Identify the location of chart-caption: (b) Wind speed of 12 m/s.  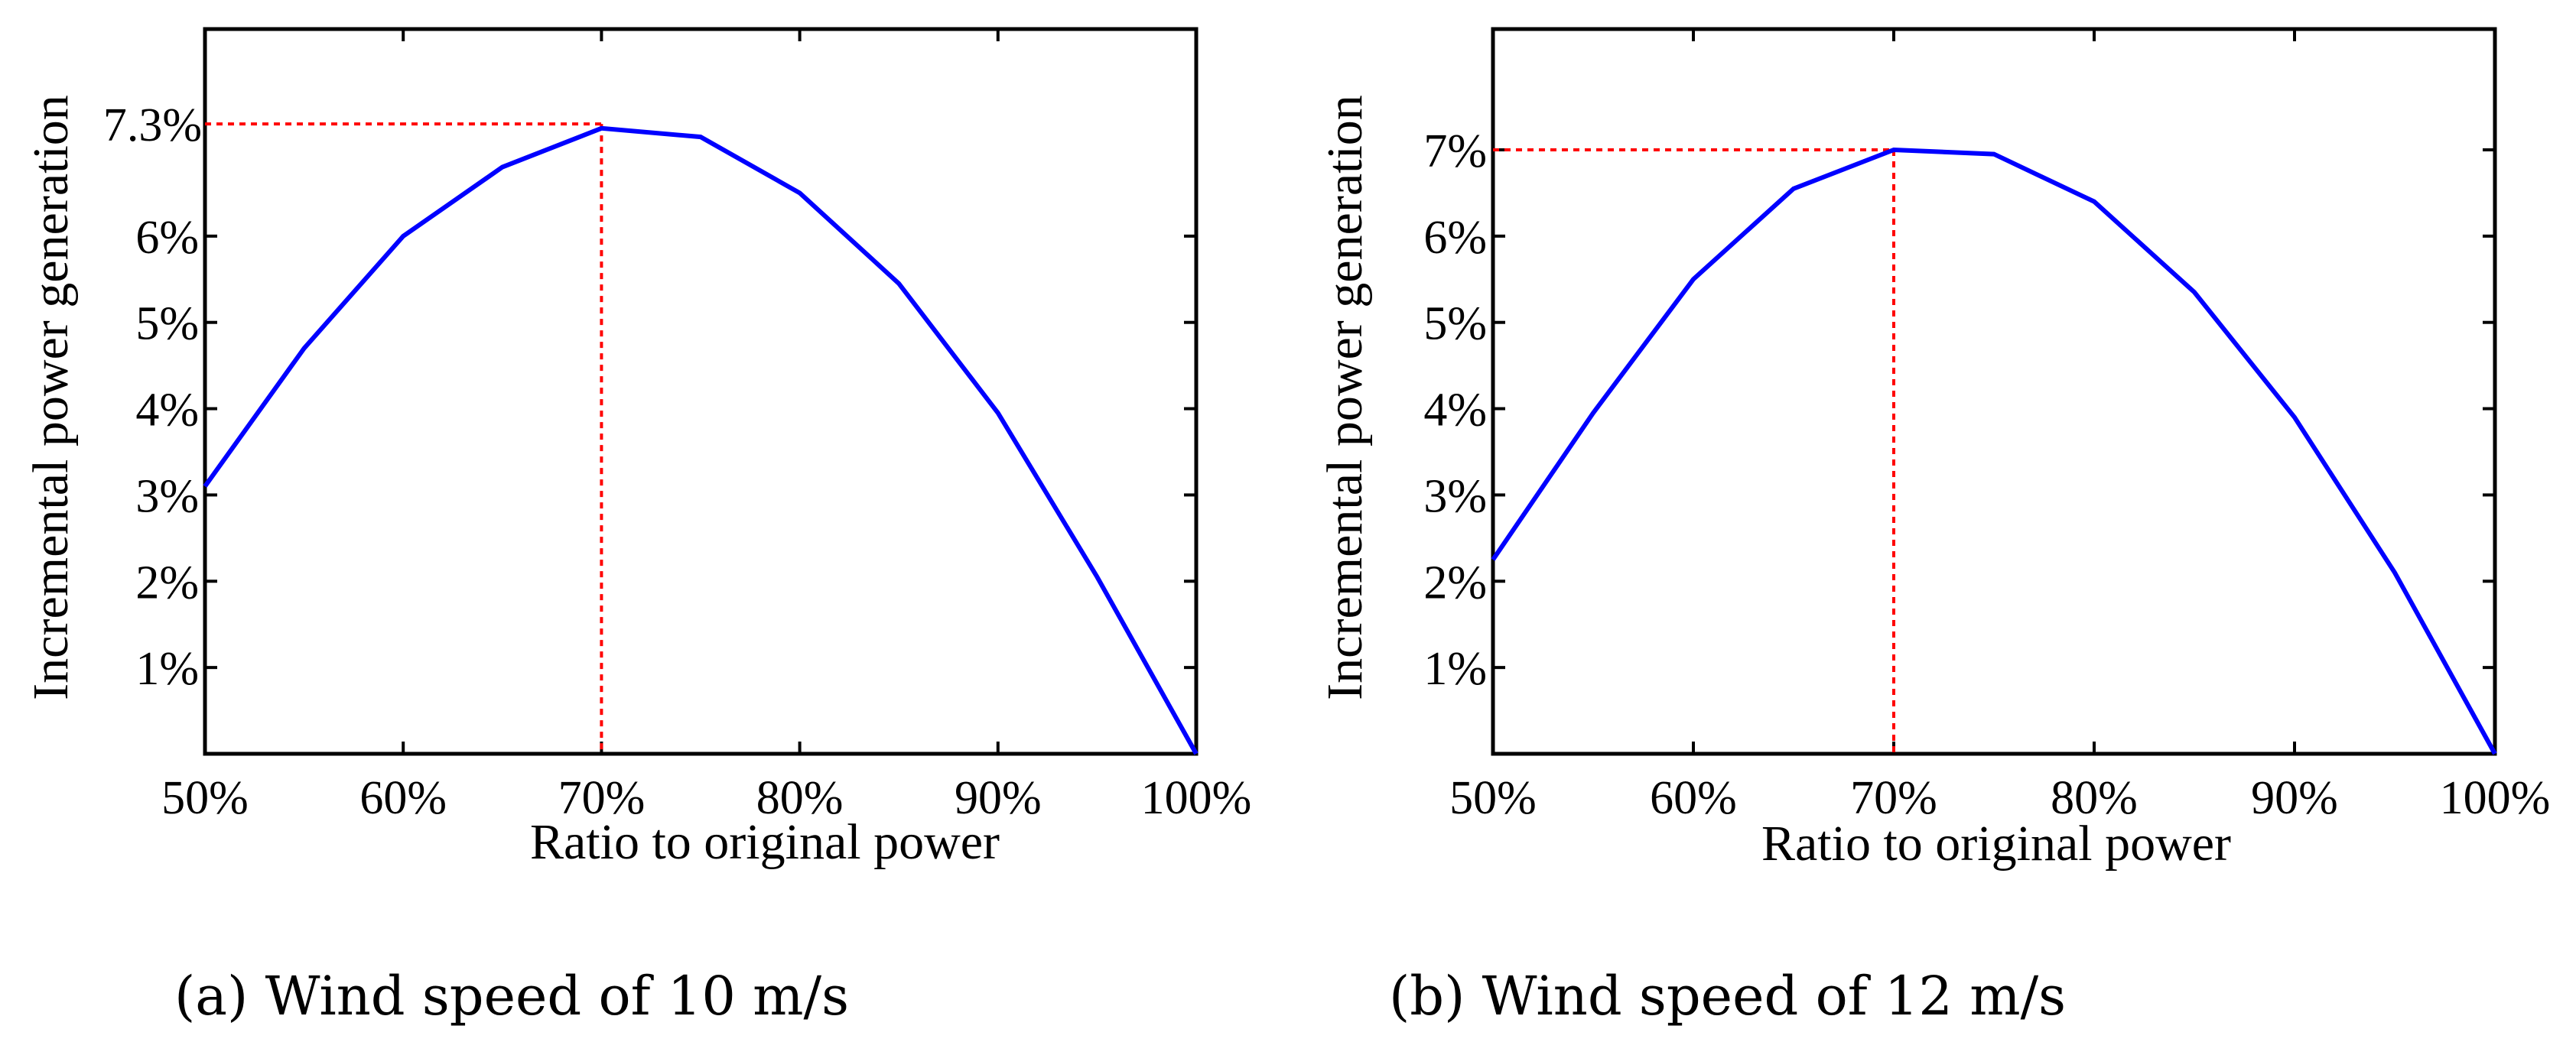
(1727, 996).